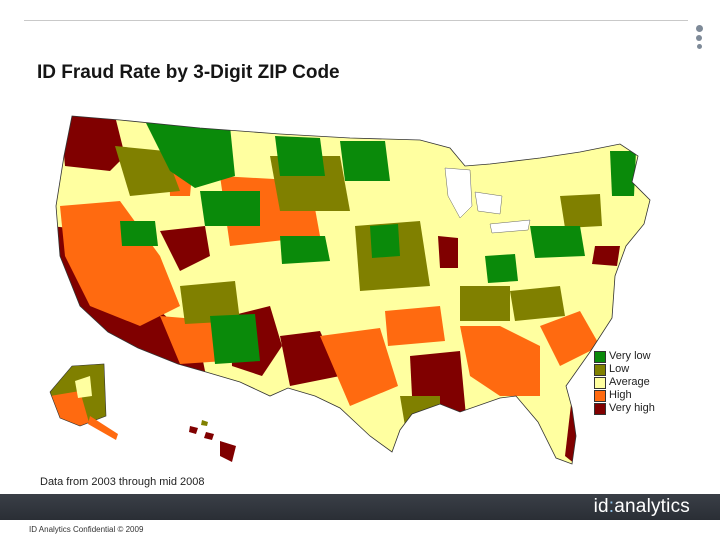 Image resolution: width=720 pixels, height=540 pixels. Describe the element at coordinates (360, 507) in the screenshot. I see `footer-bar: id:analytics` at that location.